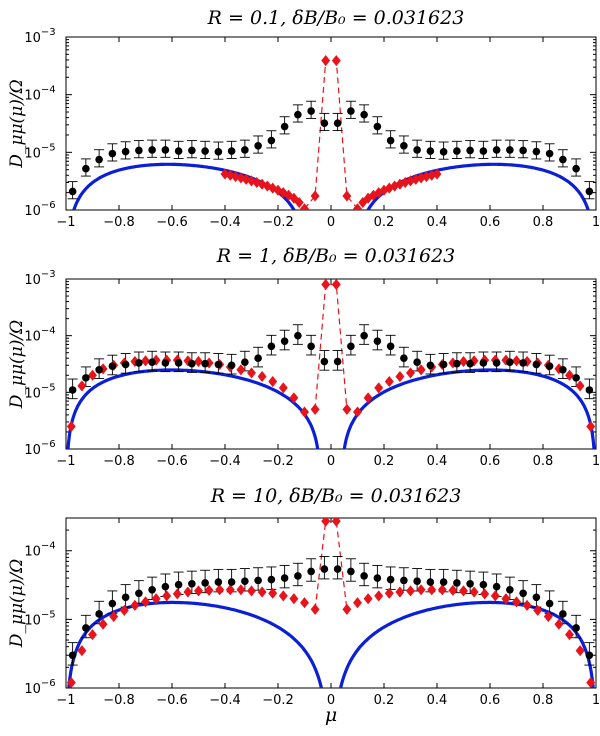  What do you see at coordinates (331, 222) in the screenshot?
I see `x-tick-label: 0` at bounding box center [331, 222].